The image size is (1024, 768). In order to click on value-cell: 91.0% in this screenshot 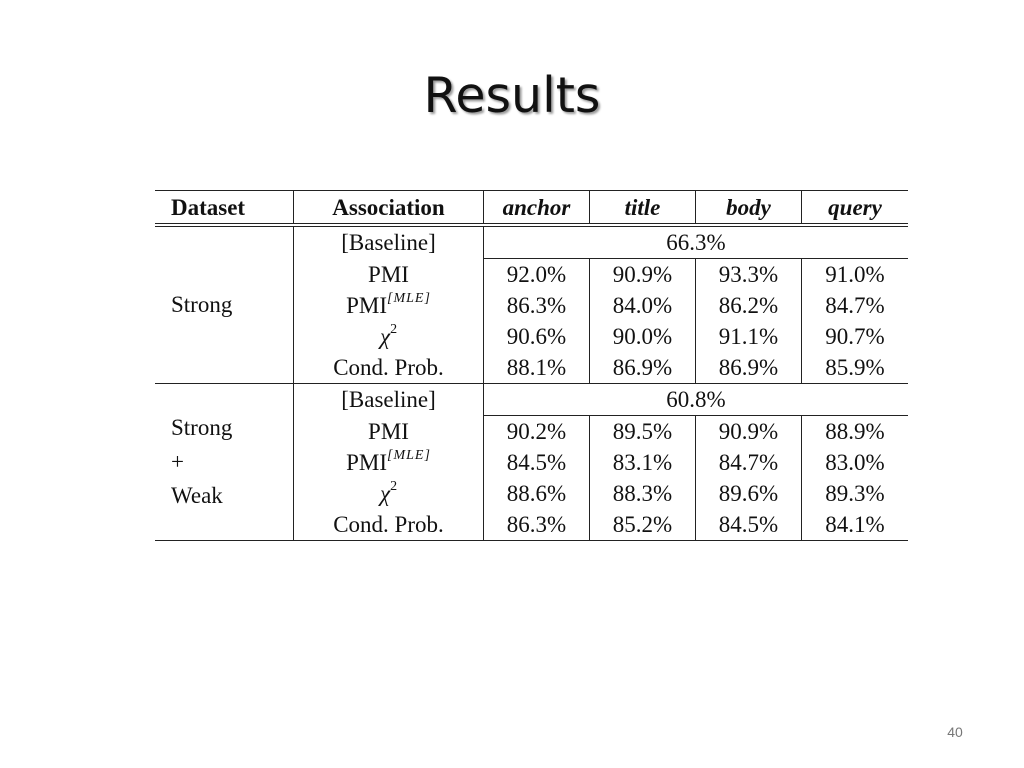, I will do `click(855, 274)`.